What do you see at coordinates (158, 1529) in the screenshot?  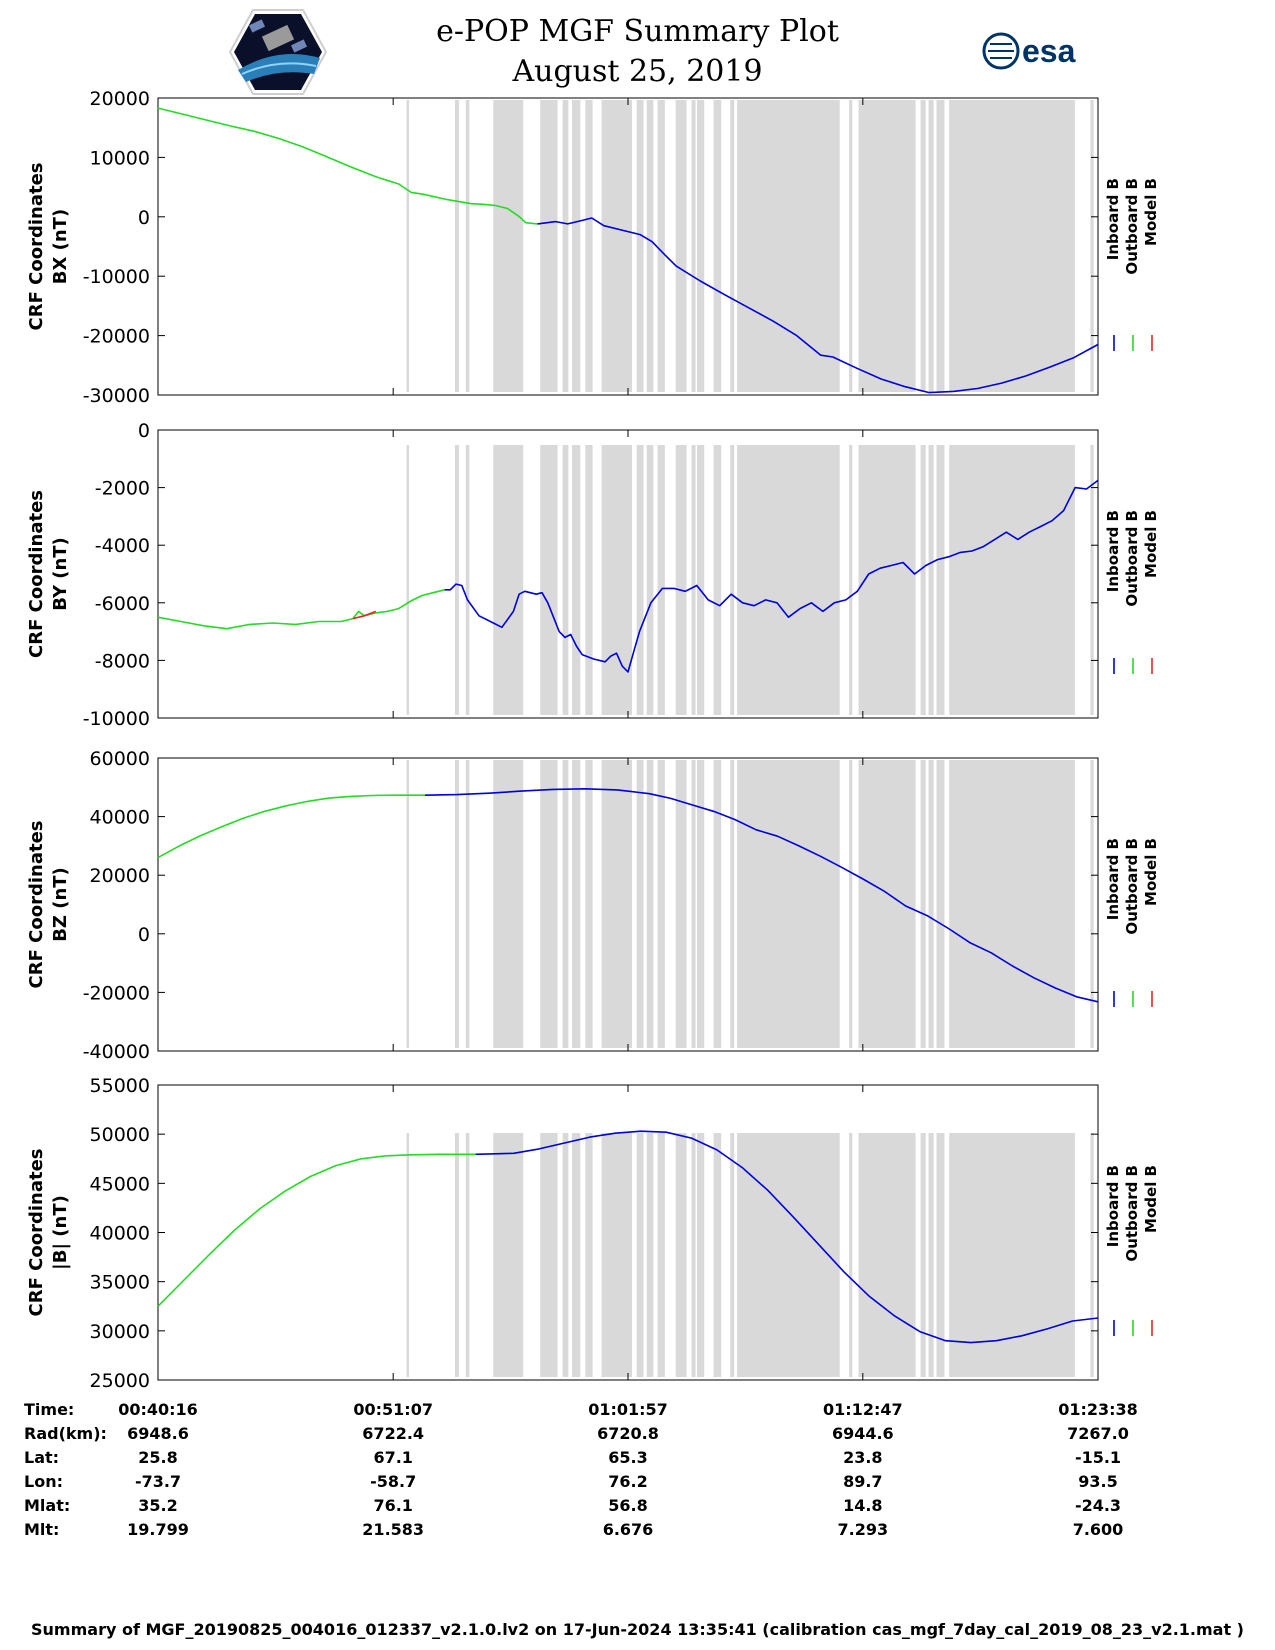 I see `table-cell: 19.799` at bounding box center [158, 1529].